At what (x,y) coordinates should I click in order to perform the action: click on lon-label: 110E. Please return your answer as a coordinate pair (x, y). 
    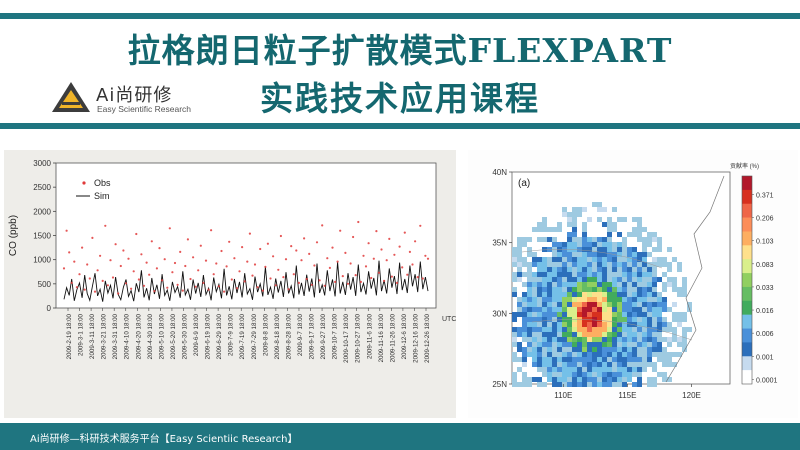
    Looking at the image, I should click on (563, 395).